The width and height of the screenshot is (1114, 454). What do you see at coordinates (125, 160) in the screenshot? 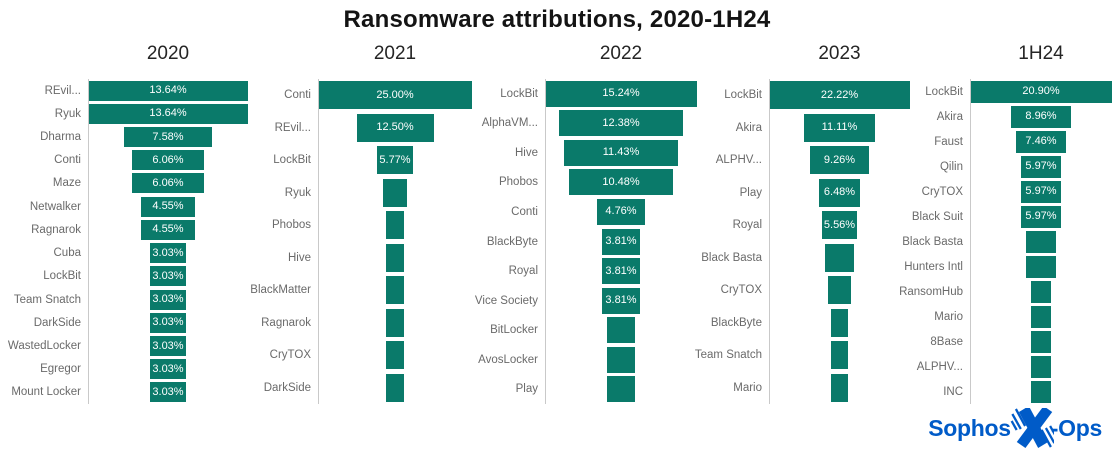
I see `funnel-row: Conti 6.06%` at bounding box center [125, 160].